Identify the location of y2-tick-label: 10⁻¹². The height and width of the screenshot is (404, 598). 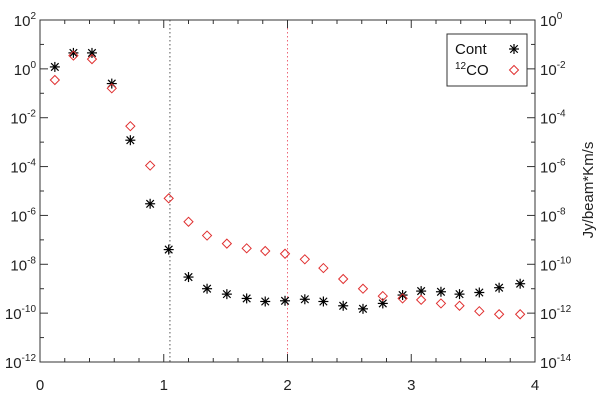
(556, 313).